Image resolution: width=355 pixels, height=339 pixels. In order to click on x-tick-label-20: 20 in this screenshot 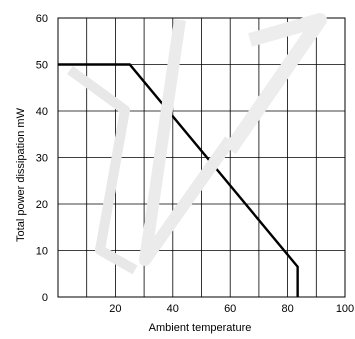, I will do `click(115, 309)`.